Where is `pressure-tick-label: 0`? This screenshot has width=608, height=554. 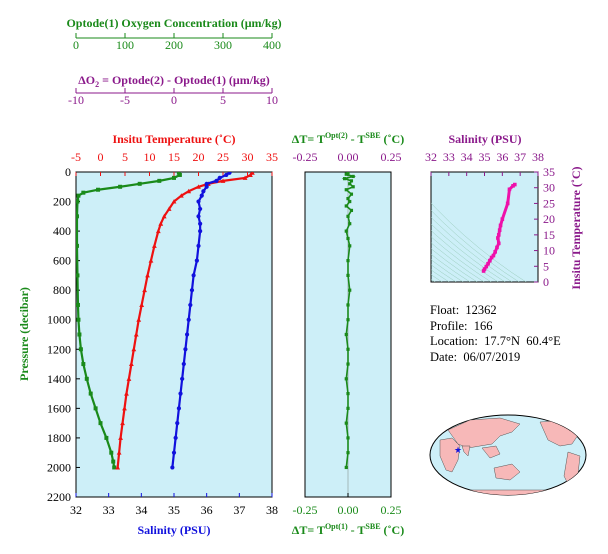
pressure-tick-label: 0 is located at coordinates (68, 172).